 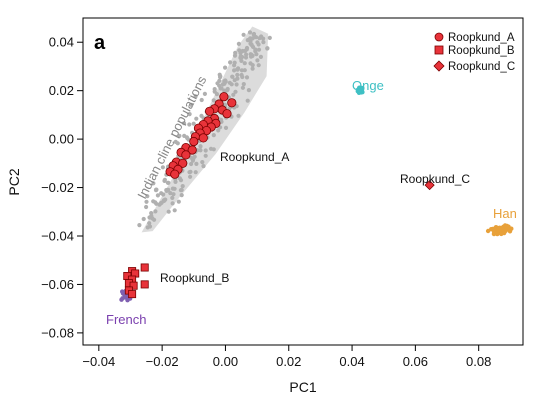 I want to click on legend-marker-roopkund-b, so click(x=439, y=50).